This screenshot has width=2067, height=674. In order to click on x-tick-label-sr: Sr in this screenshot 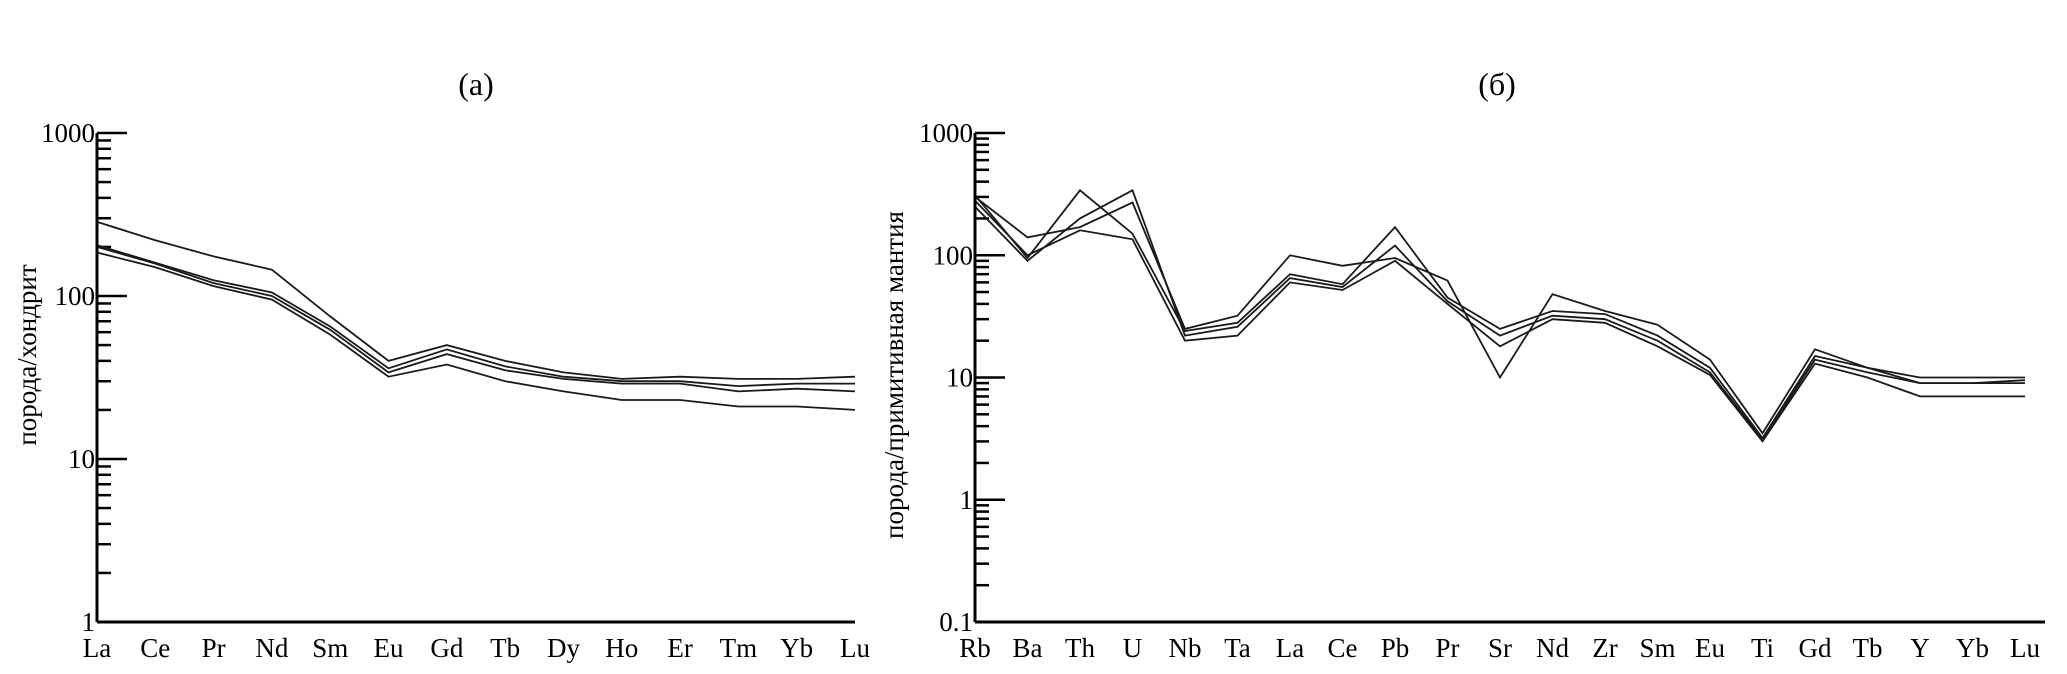, I will do `click(1500, 648)`.